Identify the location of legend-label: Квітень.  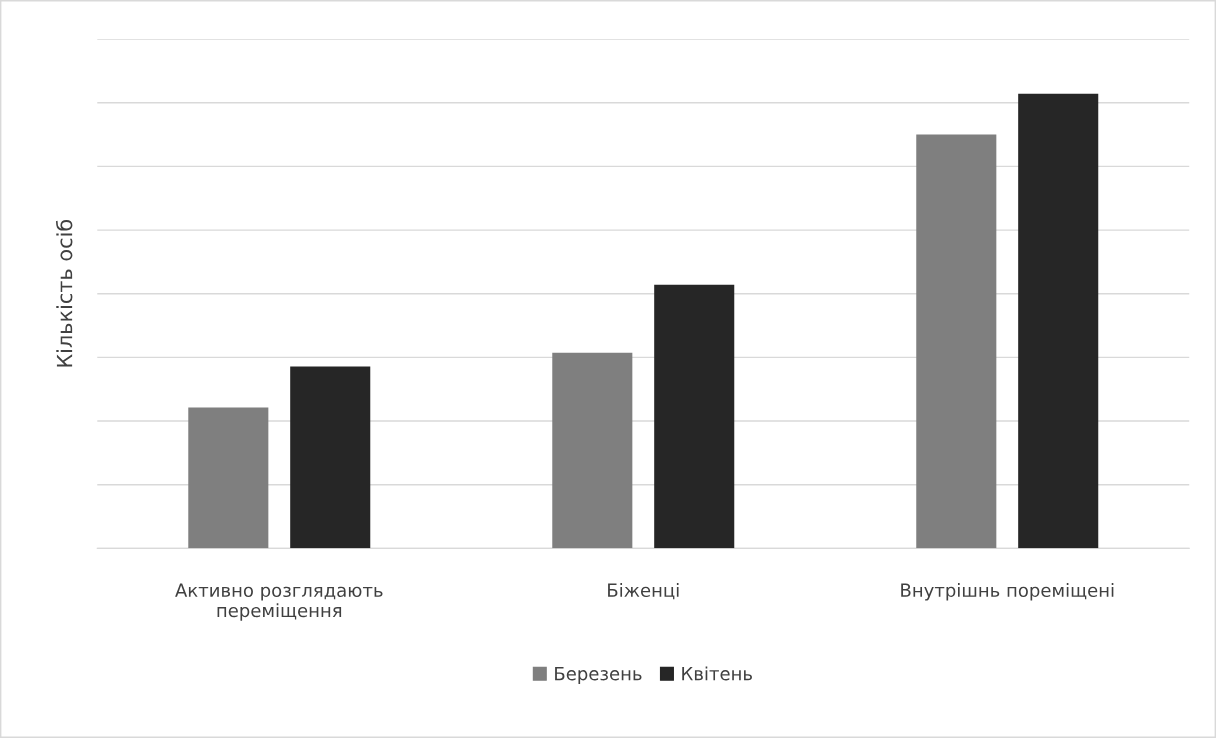
(717, 673).